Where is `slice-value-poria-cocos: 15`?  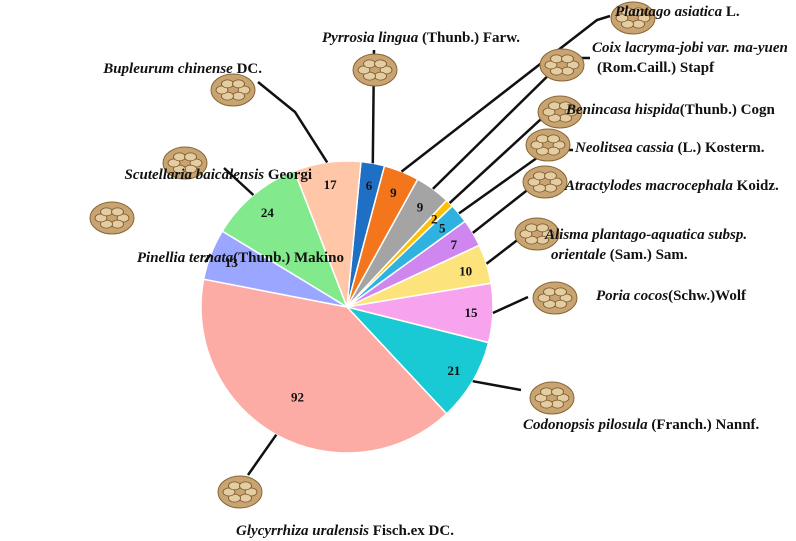
slice-value-poria-cocos: 15 is located at coordinates (472, 312).